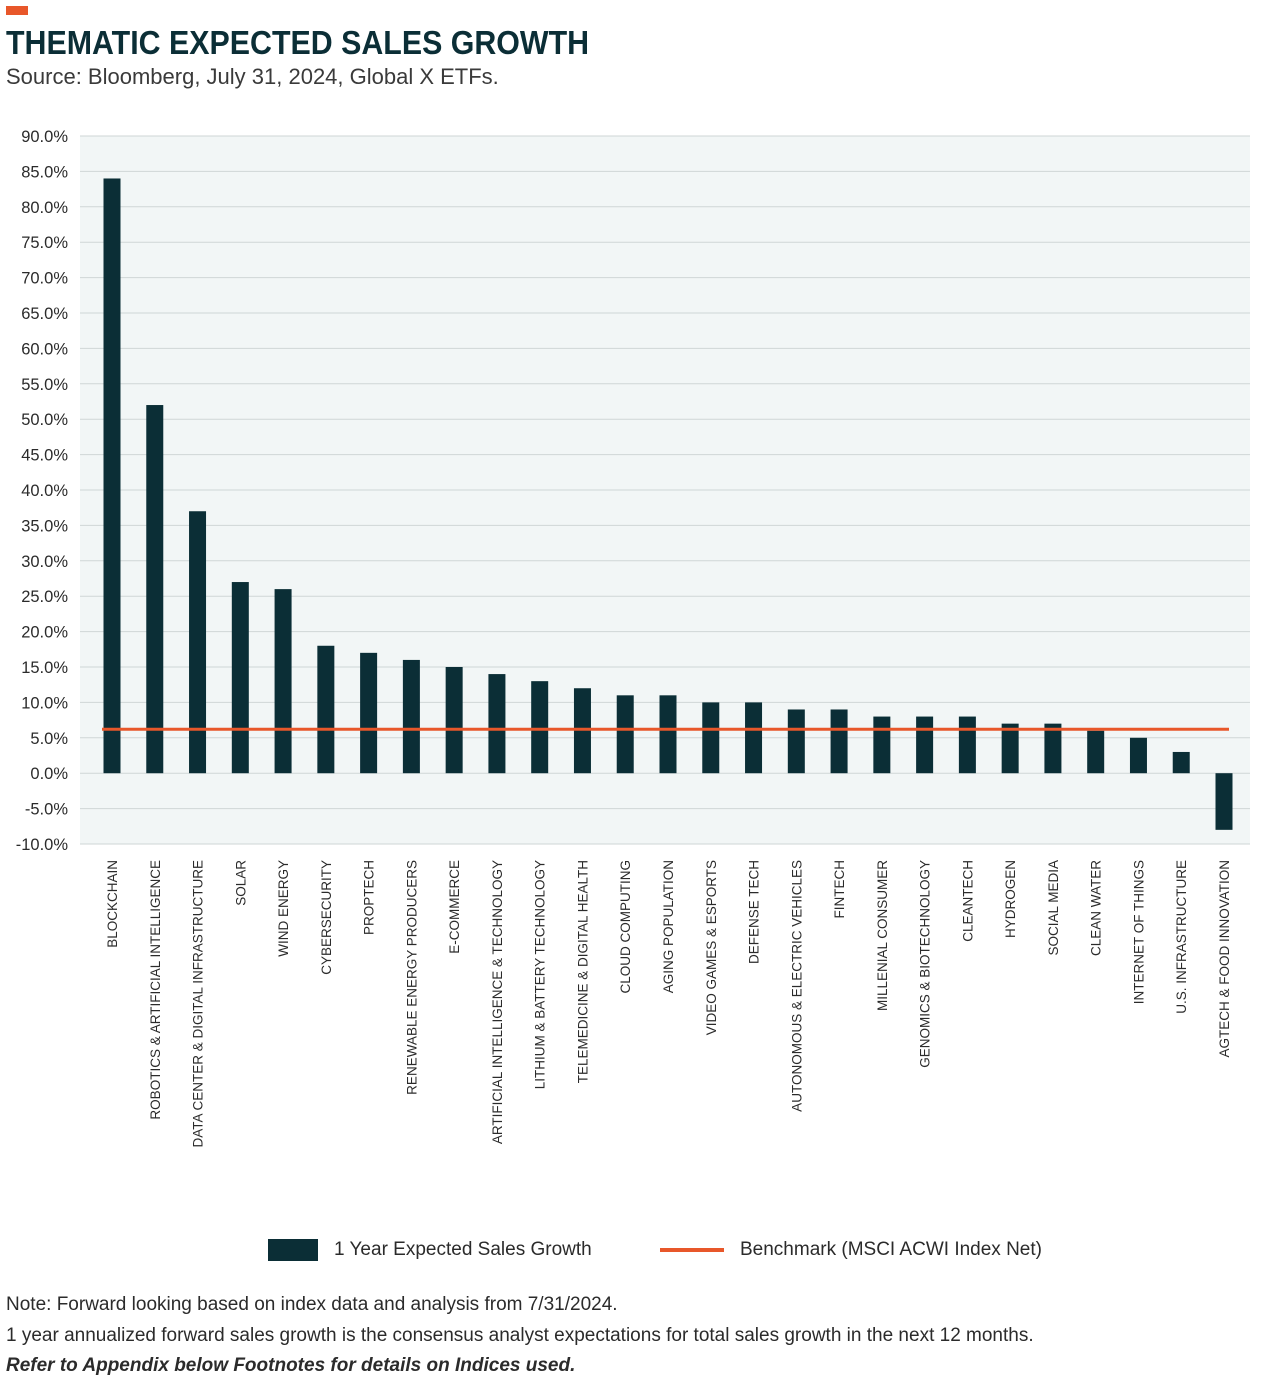 The height and width of the screenshot is (1386, 1280). What do you see at coordinates (540, 974) in the screenshot?
I see `x-category-label: LITHIUM & BATTERY TECHNOLOGY` at bounding box center [540, 974].